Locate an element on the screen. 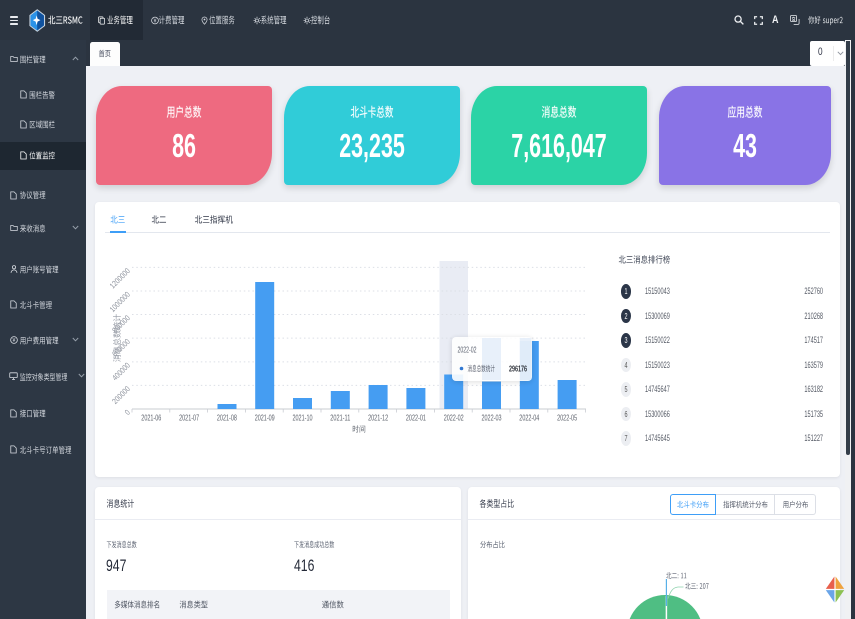 The image size is (855, 619). svg-text: 2022-04 is located at coordinates (529, 418).